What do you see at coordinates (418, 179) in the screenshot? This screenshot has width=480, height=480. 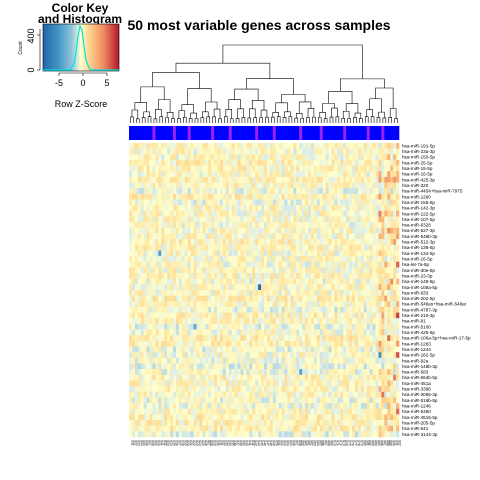 I see `gene-label: hsa-miR-425-3p` at bounding box center [418, 179].